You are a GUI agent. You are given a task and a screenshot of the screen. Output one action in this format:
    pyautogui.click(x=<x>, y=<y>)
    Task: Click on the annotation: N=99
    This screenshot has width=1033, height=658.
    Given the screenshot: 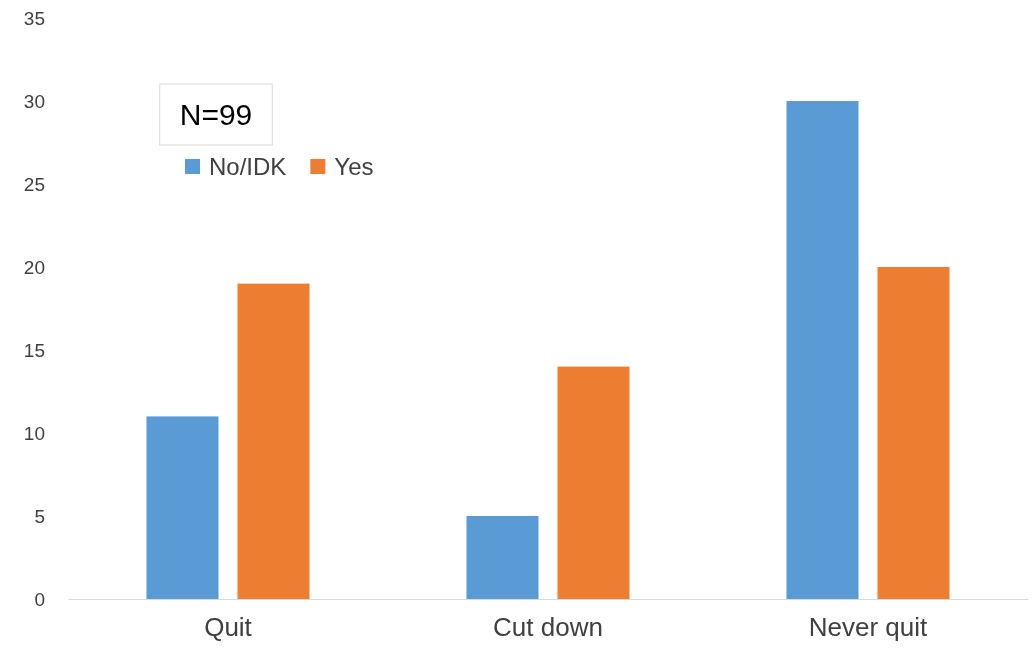 What is the action you would take?
    pyautogui.click(x=216, y=114)
    